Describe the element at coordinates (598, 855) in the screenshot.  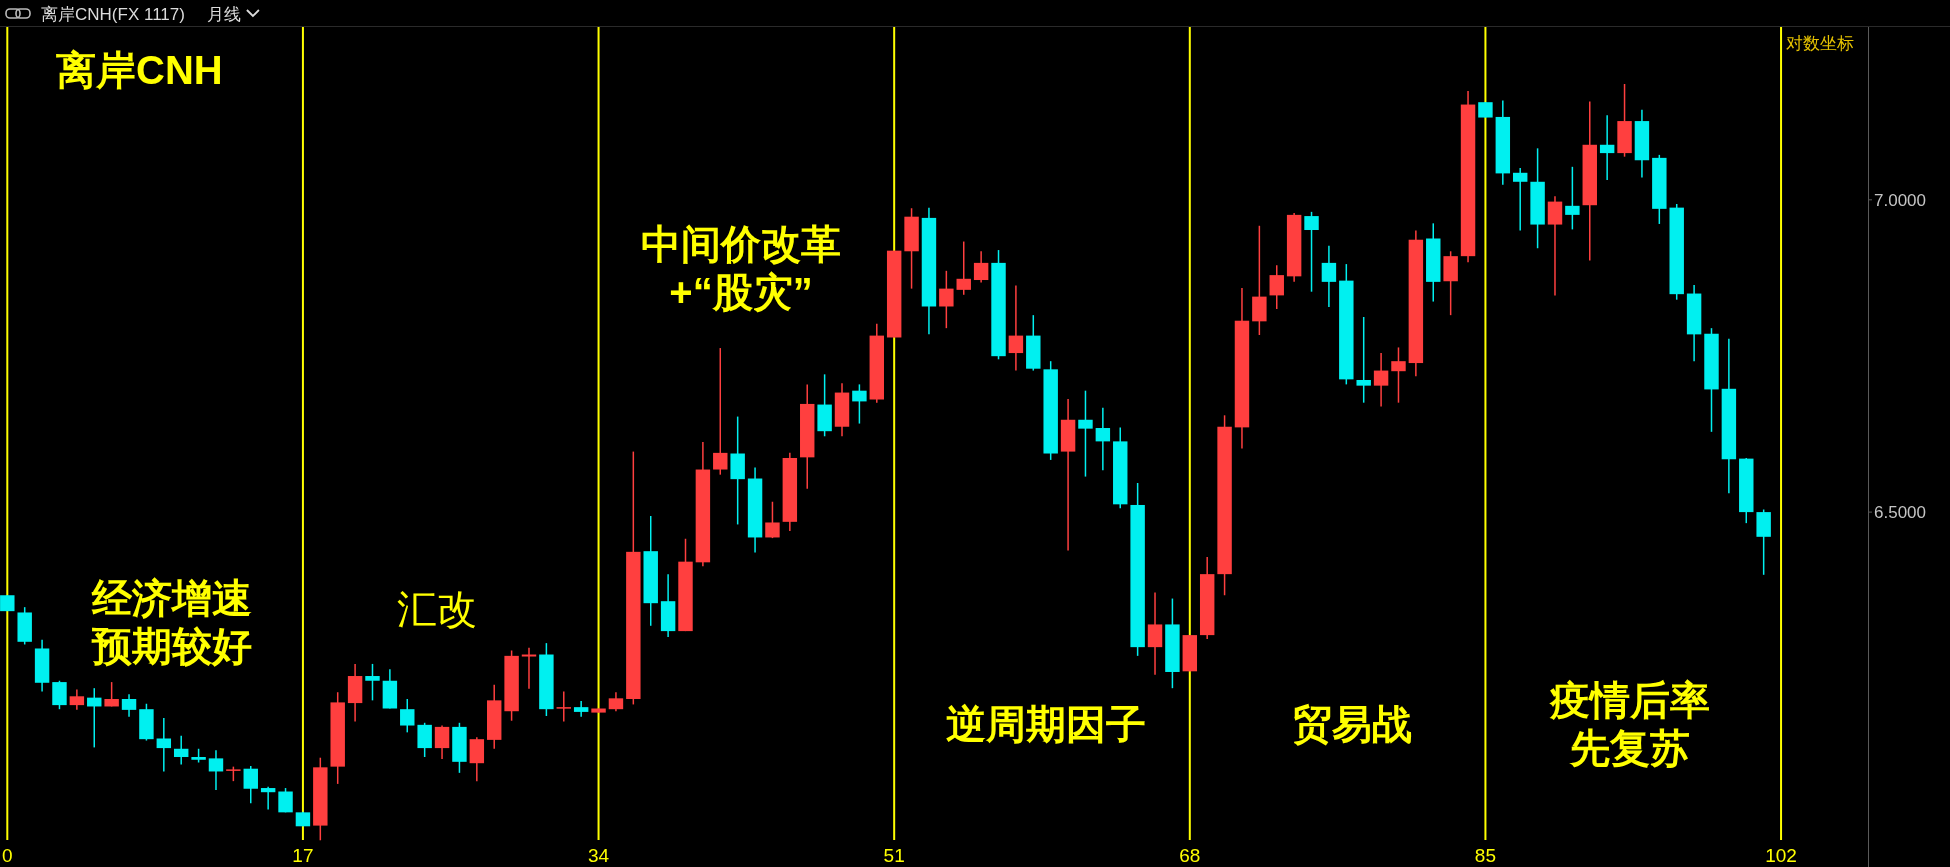
I see `x-tick-label: 34` at that location.